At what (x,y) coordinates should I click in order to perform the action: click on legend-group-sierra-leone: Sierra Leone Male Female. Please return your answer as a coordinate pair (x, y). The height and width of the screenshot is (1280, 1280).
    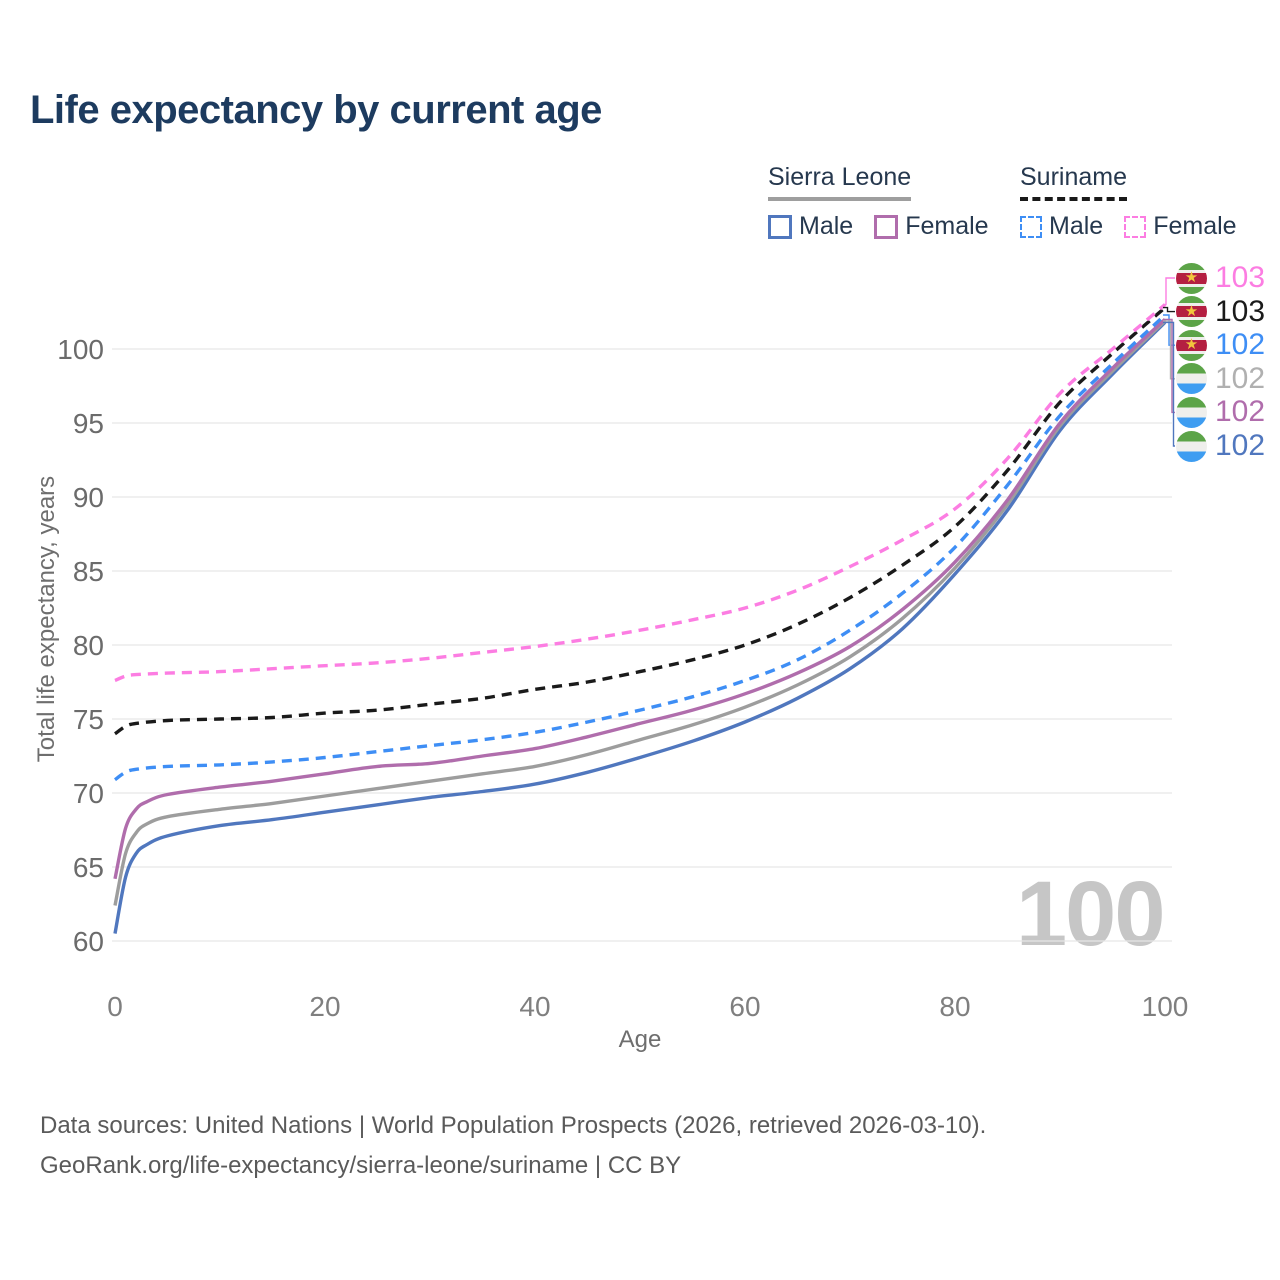
    Looking at the image, I should click on (878, 202).